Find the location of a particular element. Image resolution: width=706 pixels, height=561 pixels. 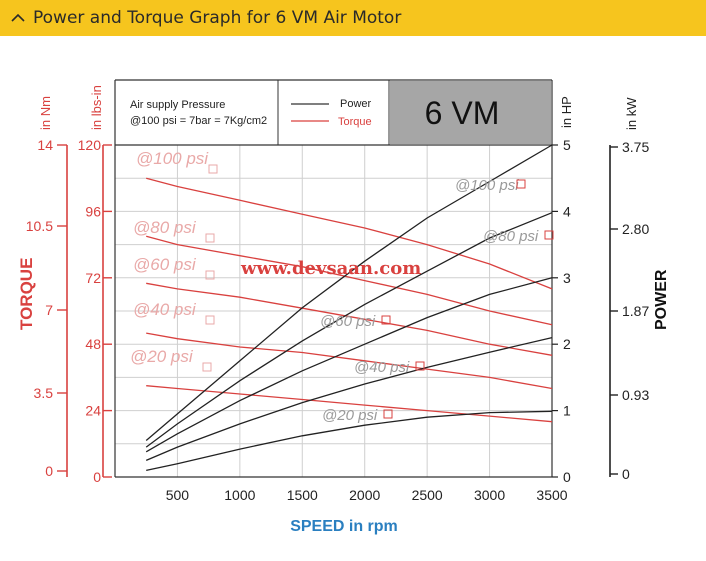

power-curve-label: @20 psi is located at coordinates (350, 415).